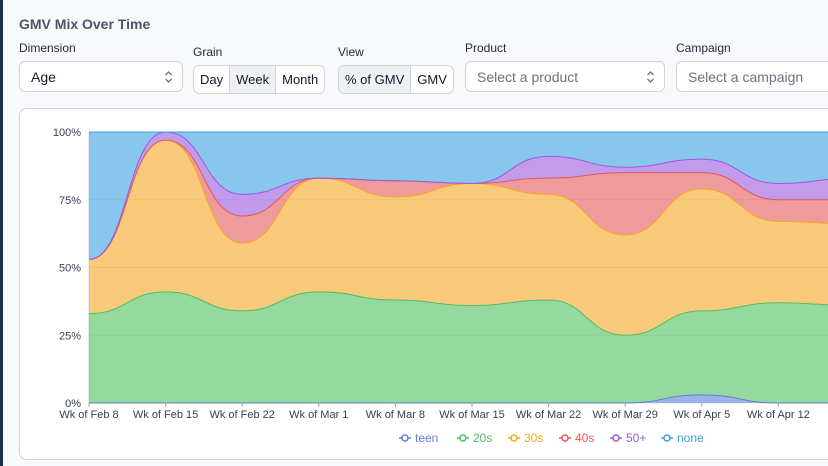 This screenshot has width=828, height=466. What do you see at coordinates (395, 415) in the screenshot?
I see `x-tick-label: Wk of Mar 8` at bounding box center [395, 415].